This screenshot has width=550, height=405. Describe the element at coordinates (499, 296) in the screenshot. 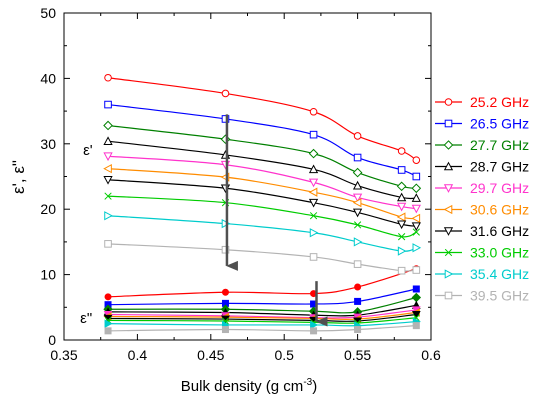

I see `legend-label: 39.5 GHz` at that location.